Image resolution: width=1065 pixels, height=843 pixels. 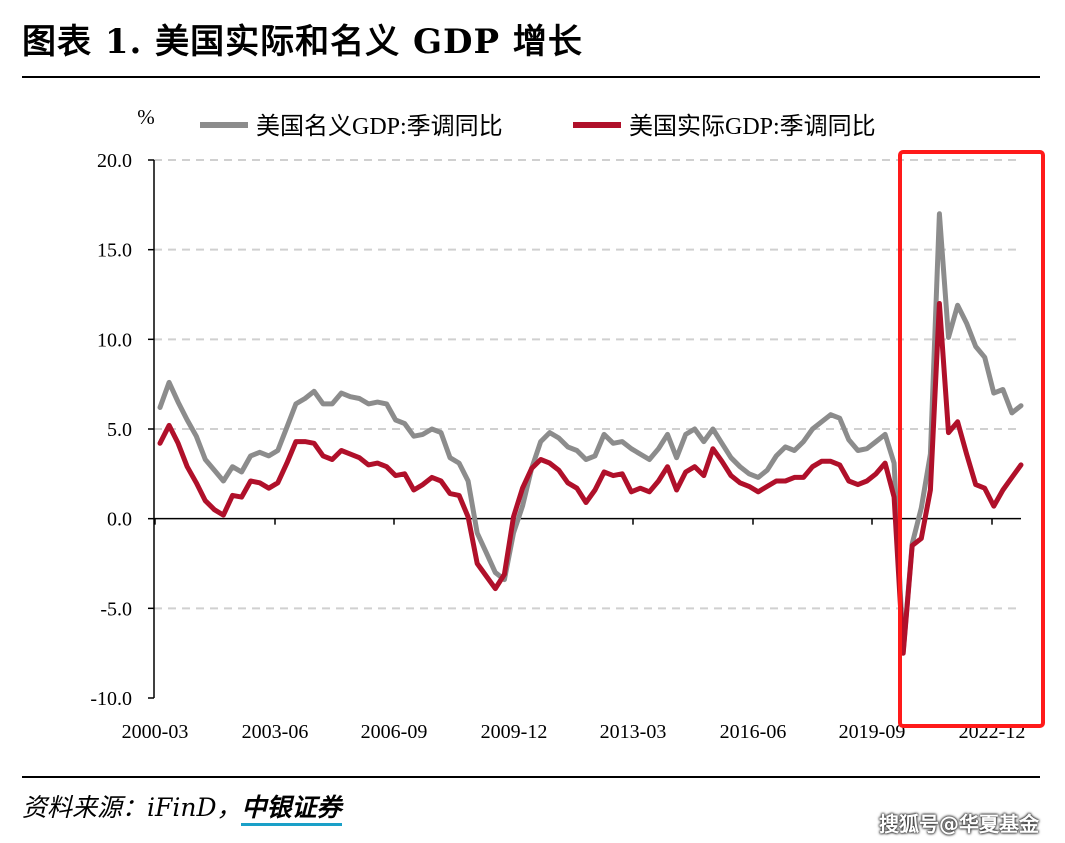 I want to click on y-axis-ticks: 20.0 15.0 10.0 5.0 0.0 -5.0 -10.0, so click(x=122, y=430).